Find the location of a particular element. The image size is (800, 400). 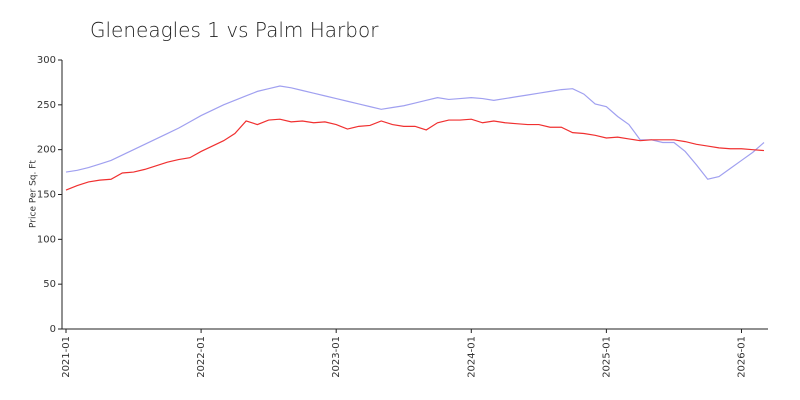

y-axis-label: Price Per Sq. Ft is located at coordinates (34, 194).